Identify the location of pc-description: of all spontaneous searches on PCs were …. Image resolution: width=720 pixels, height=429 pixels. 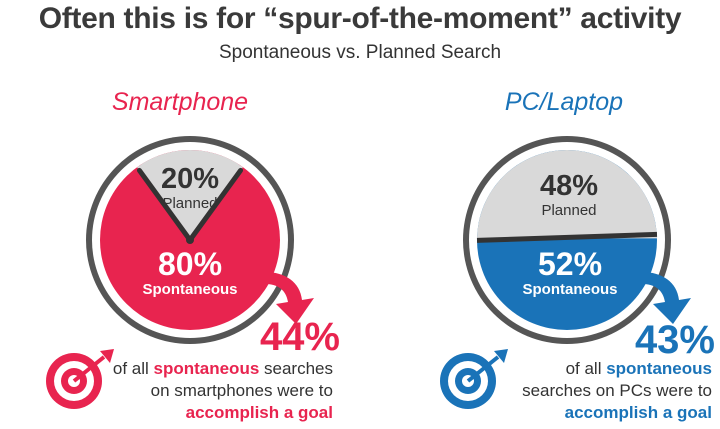
(617, 390).